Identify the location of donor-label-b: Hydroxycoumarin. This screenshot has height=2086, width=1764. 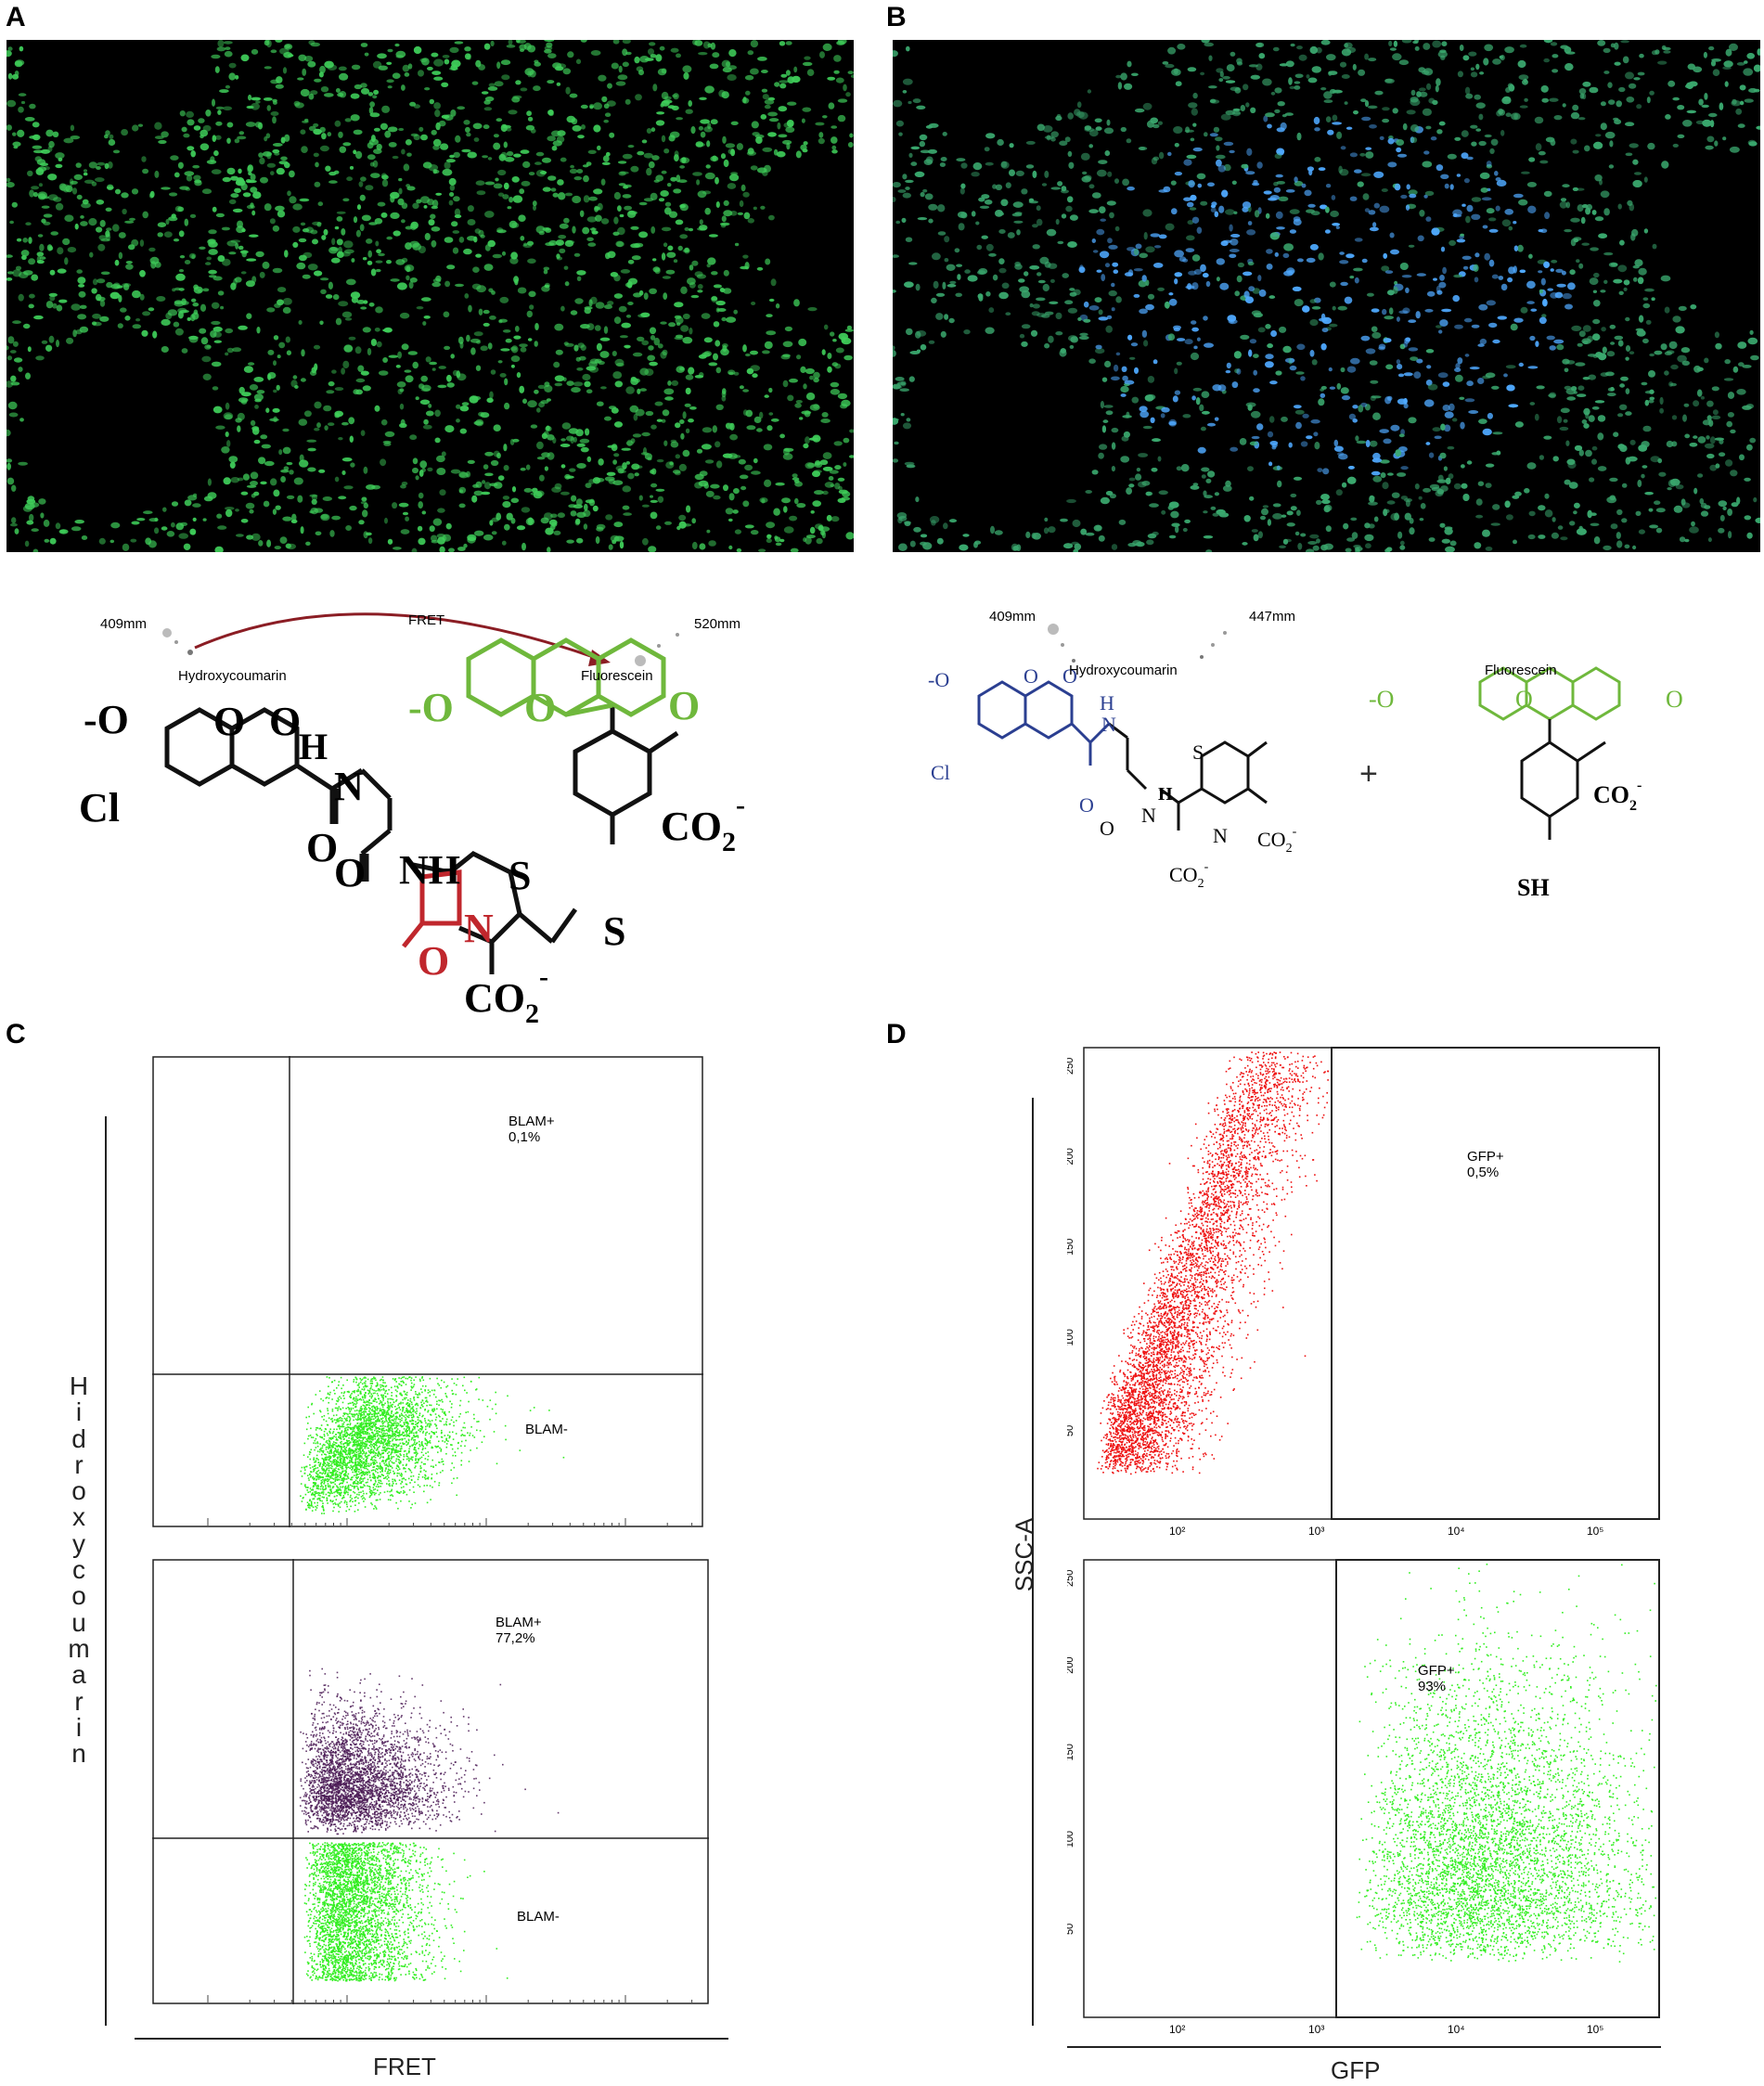
(1124, 671).